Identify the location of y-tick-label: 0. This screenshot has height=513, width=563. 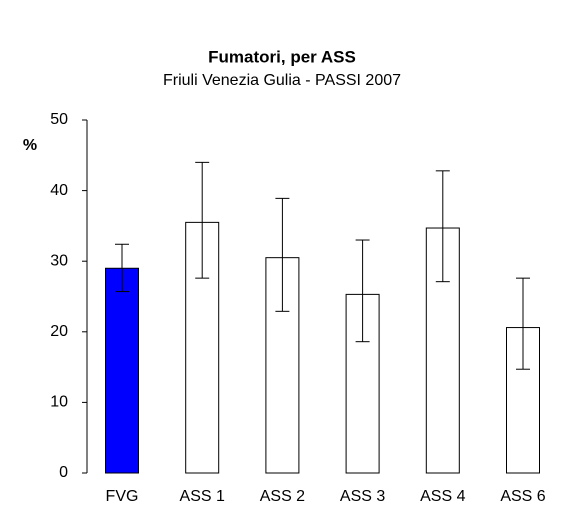
(63, 472).